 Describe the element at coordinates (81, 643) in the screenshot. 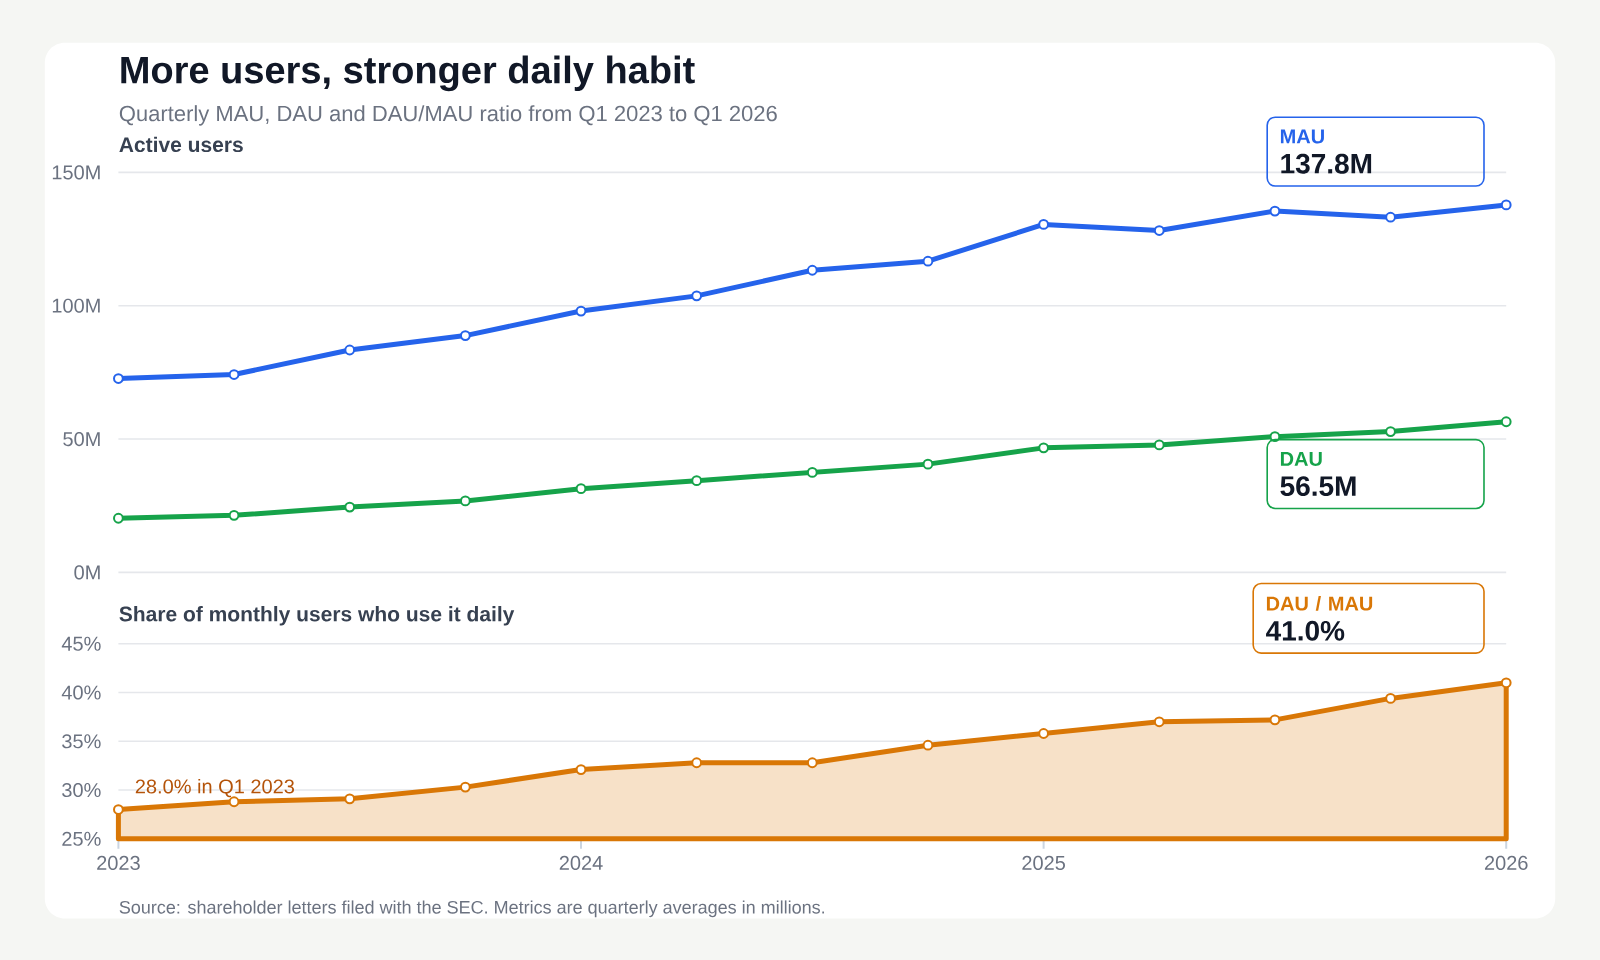

I see `y-tick-label: 45%` at that location.